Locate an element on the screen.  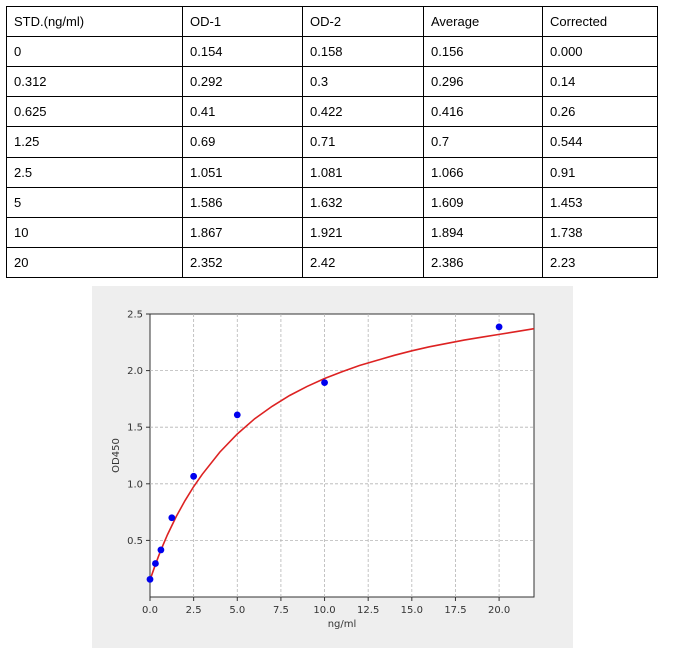
x-tick-label: 15.0 is located at coordinates (412, 610).